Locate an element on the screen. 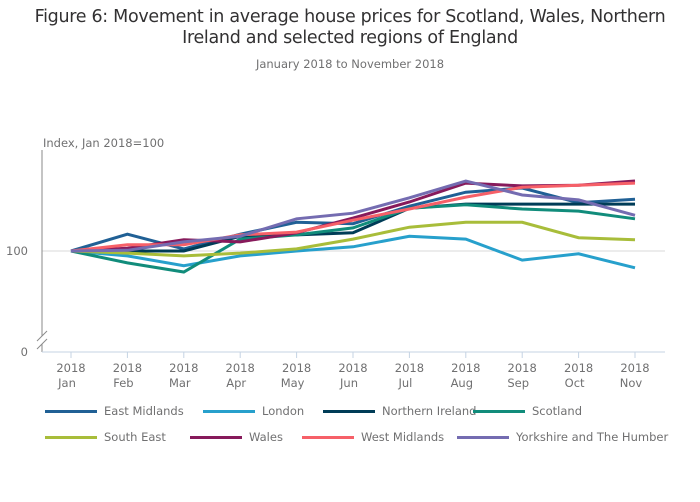  chart-subtitle: January 2018 to November 2018 is located at coordinates (350, 64).